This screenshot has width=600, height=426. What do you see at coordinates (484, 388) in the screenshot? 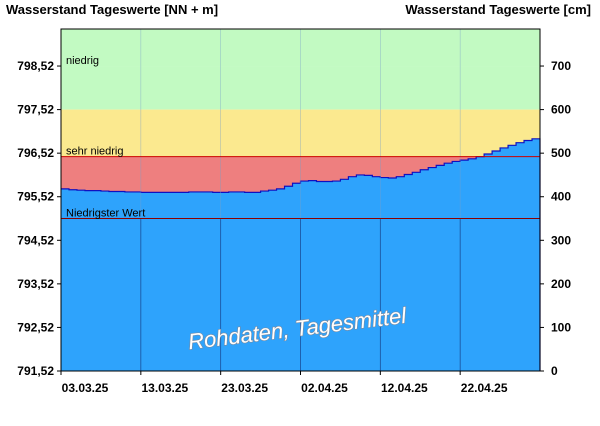
I see `x-tick-label-5: 22.04.25` at bounding box center [484, 388].